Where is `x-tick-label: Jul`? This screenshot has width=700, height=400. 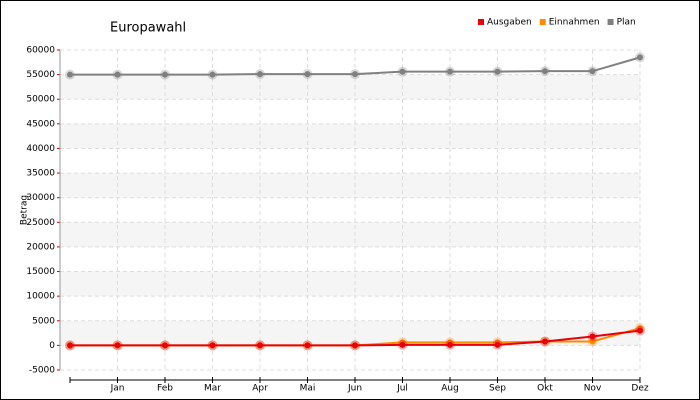 x-tick-label: Jul is located at coordinates (402, 389).